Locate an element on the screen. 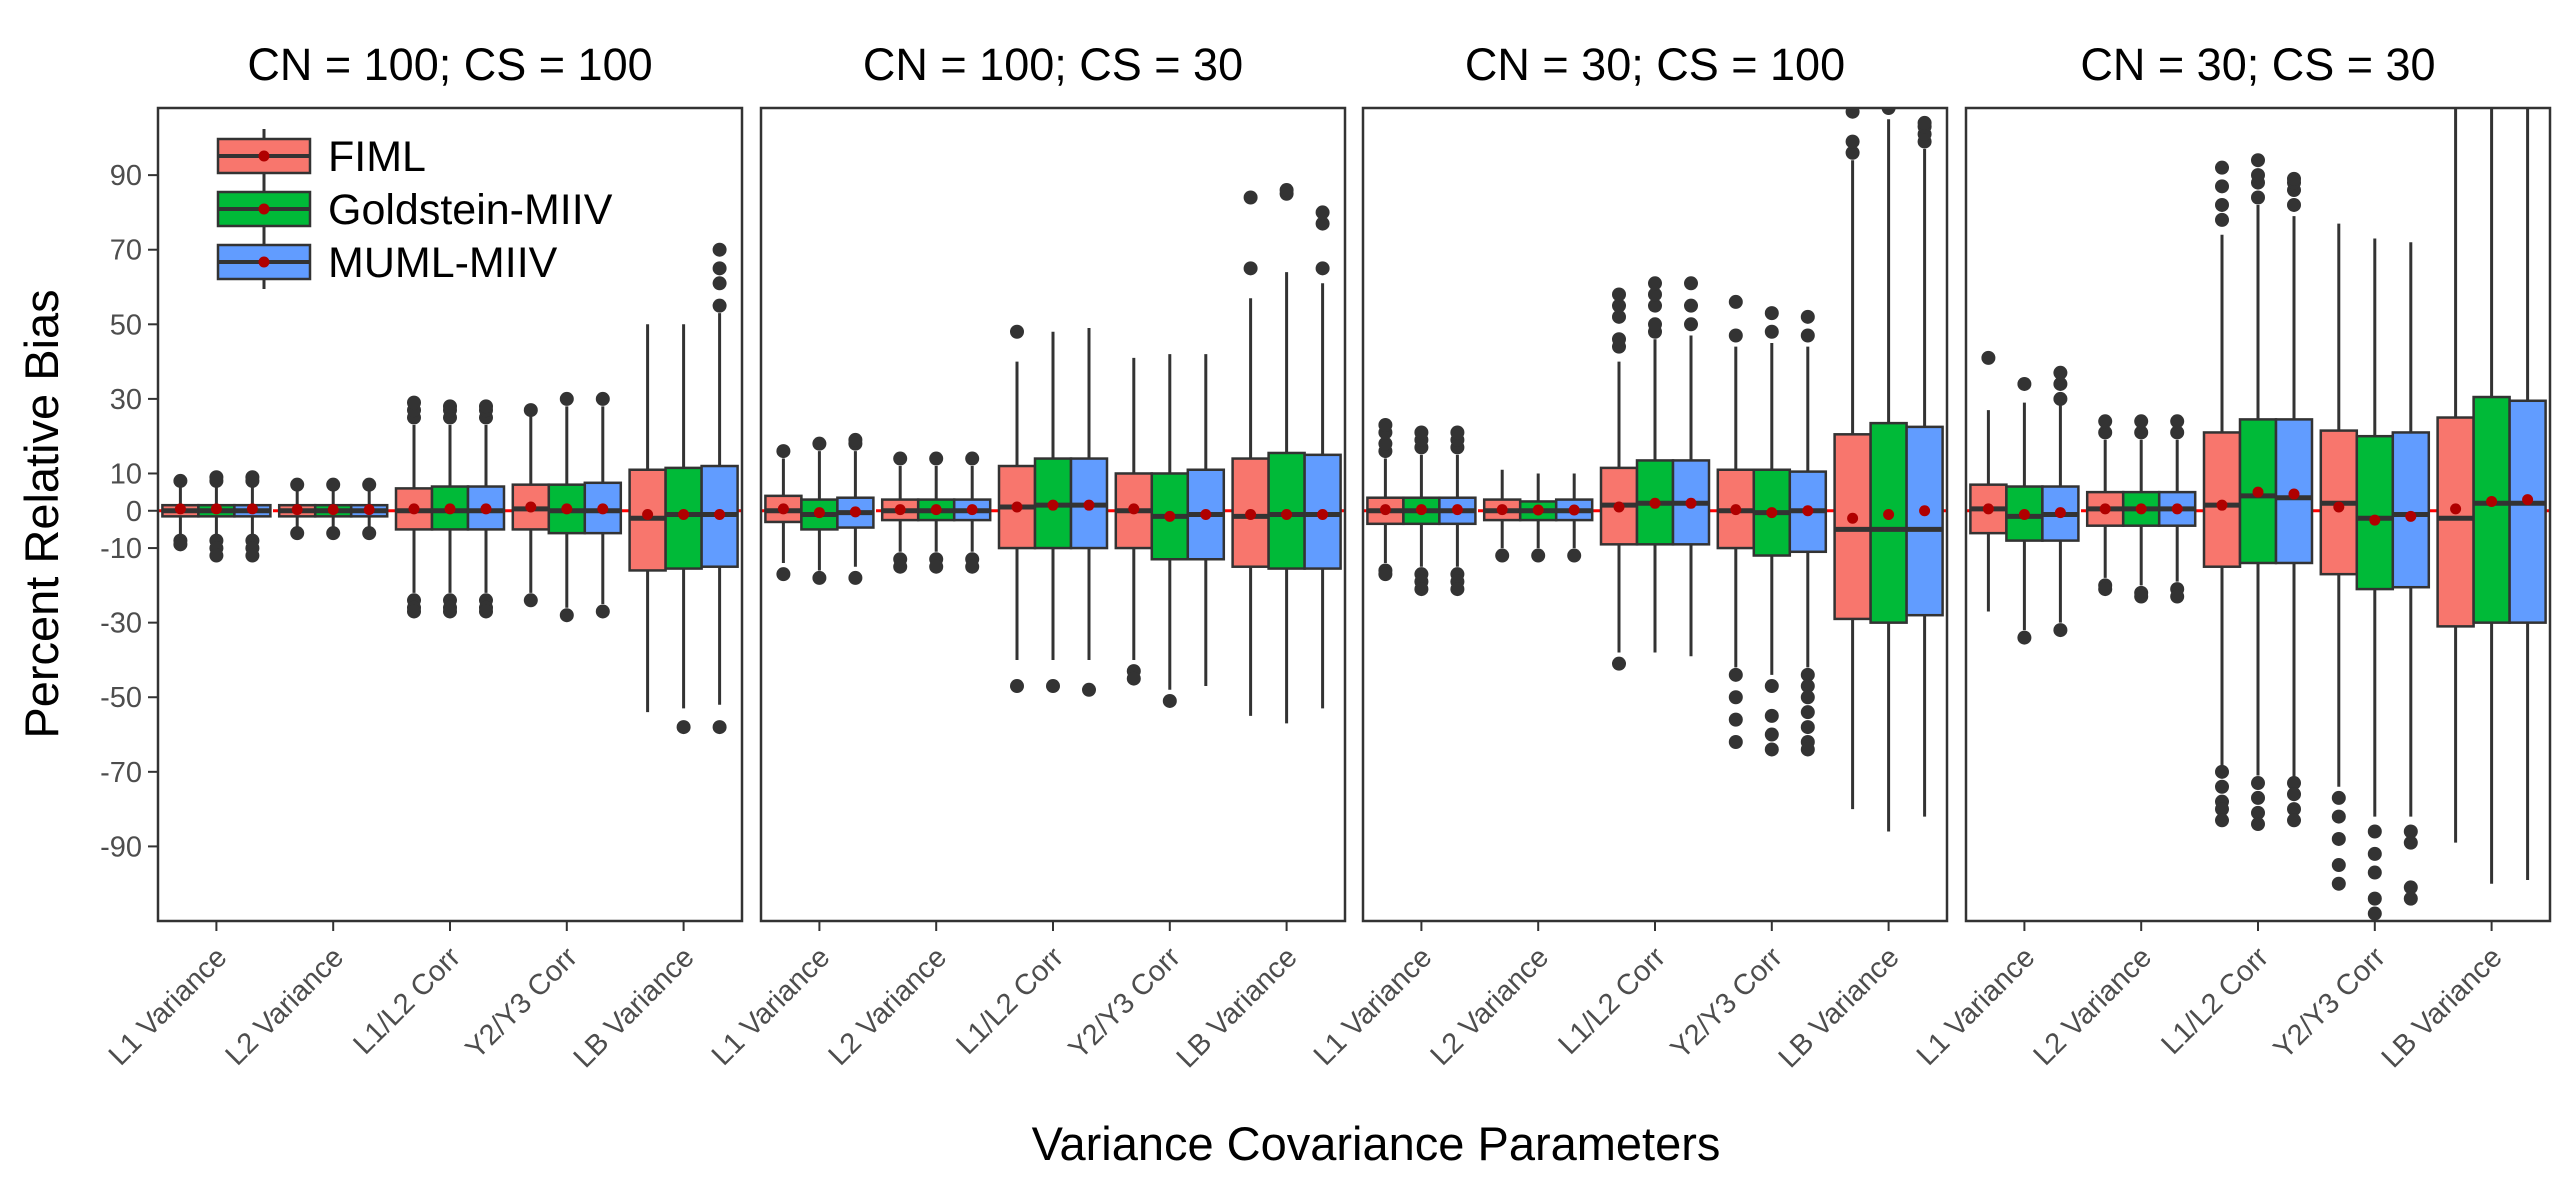 The height and width of the screenshot is (1187, 2568). legend-item: Goldstein-MIIV is located at coordinates (414, 209).